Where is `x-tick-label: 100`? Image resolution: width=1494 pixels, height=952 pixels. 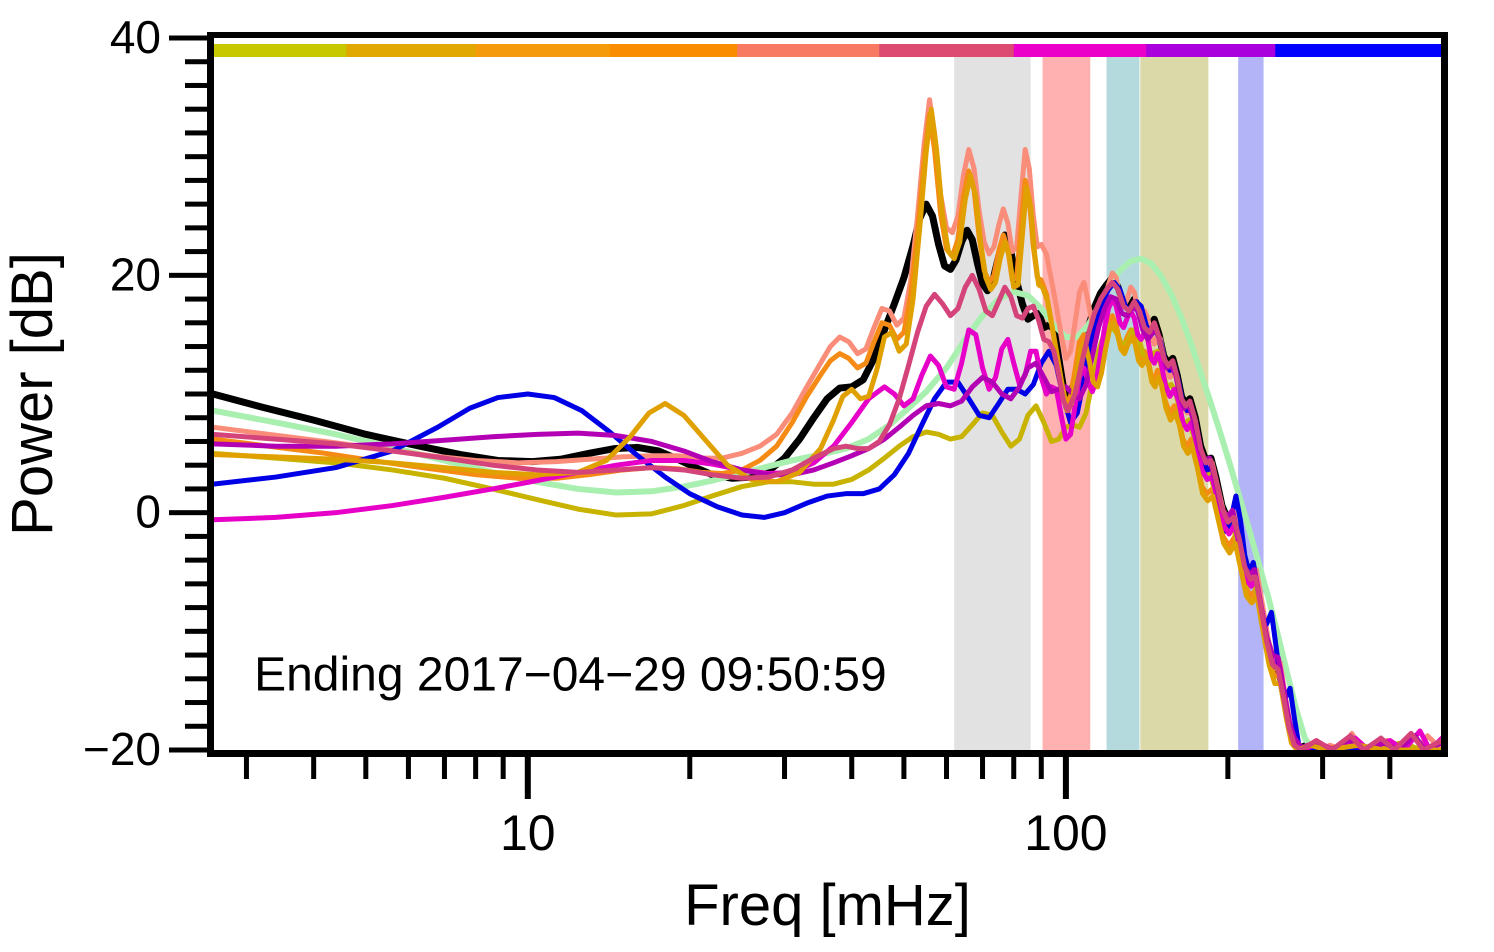 x-tick-label: 100 is located at coordinates (1065, 833).